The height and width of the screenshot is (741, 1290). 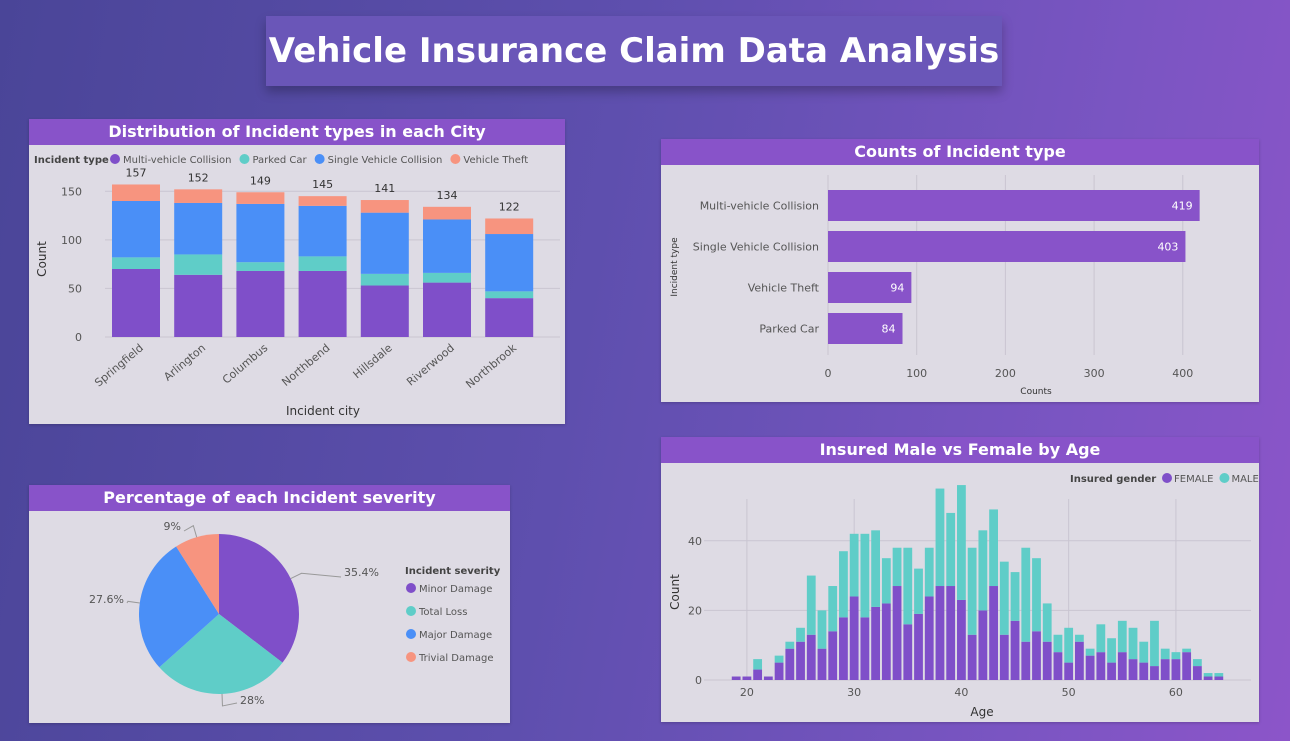 What do you see at coordinates (695, 610) in the screenshot?
I see `age-y-tick: 20` at bounding box center [695, 610].